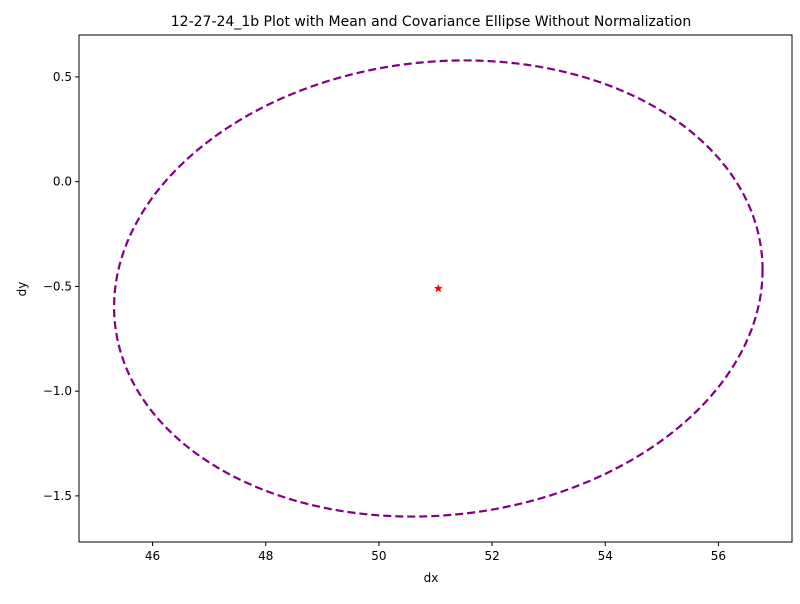 The height and width of the screenshot is (604, 800). What do you see at coordinates (62, 182) in the screenshot?
I see `y-tick-label: 0.0` at bounding box center [62, 182].